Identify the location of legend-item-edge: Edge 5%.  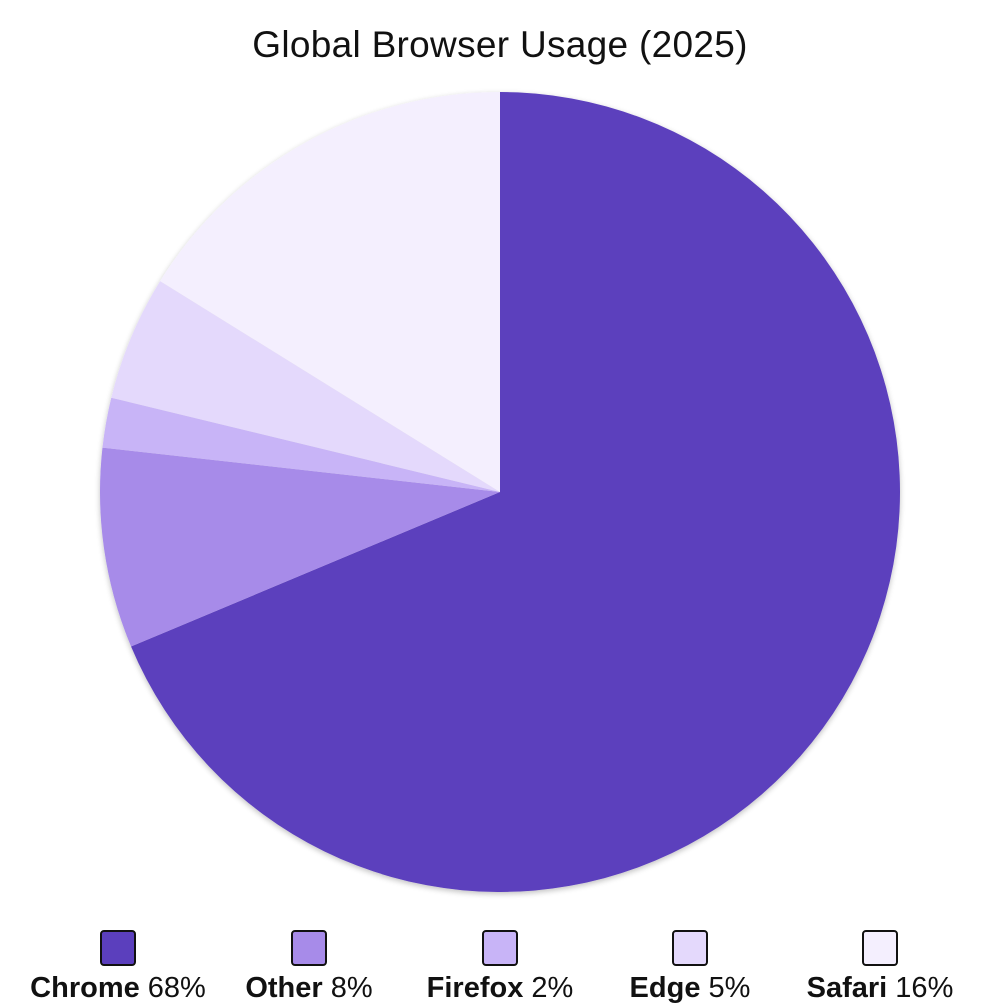
(690, 966).